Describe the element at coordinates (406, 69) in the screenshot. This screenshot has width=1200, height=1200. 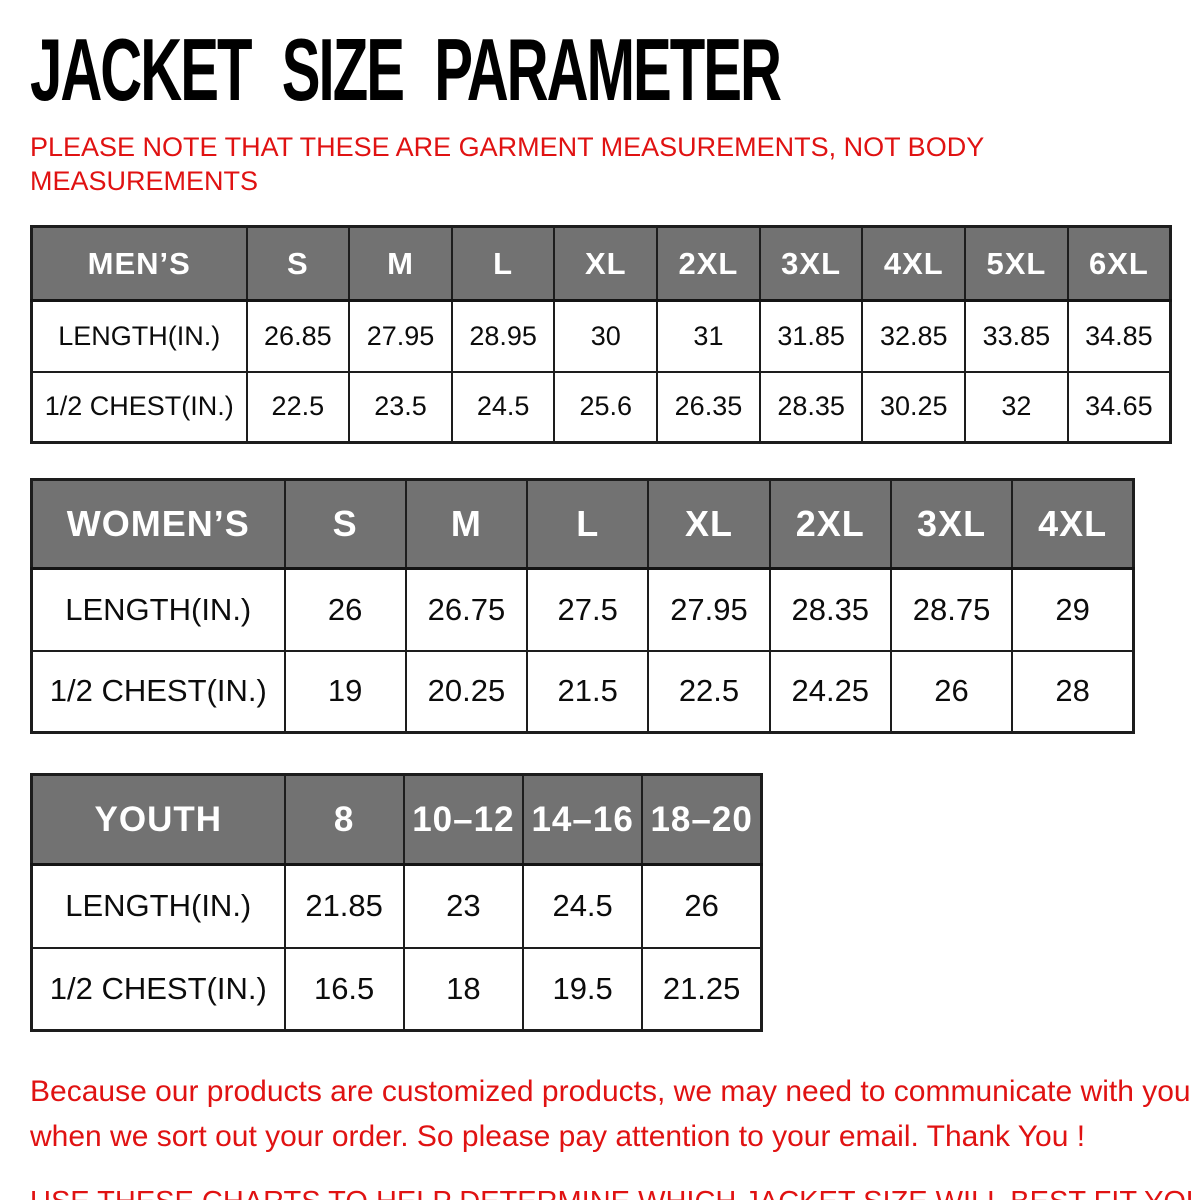
I see `page-title: JACKET SIZE PARAMETER` at that location.